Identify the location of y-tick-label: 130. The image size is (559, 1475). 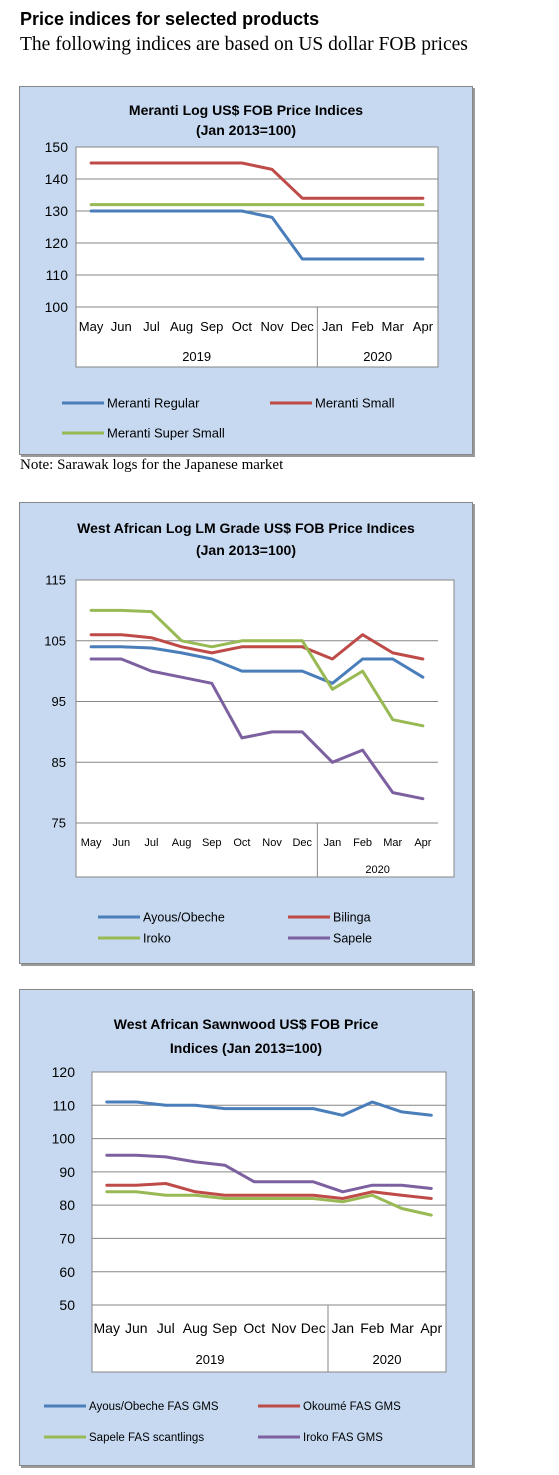
(57, 211).